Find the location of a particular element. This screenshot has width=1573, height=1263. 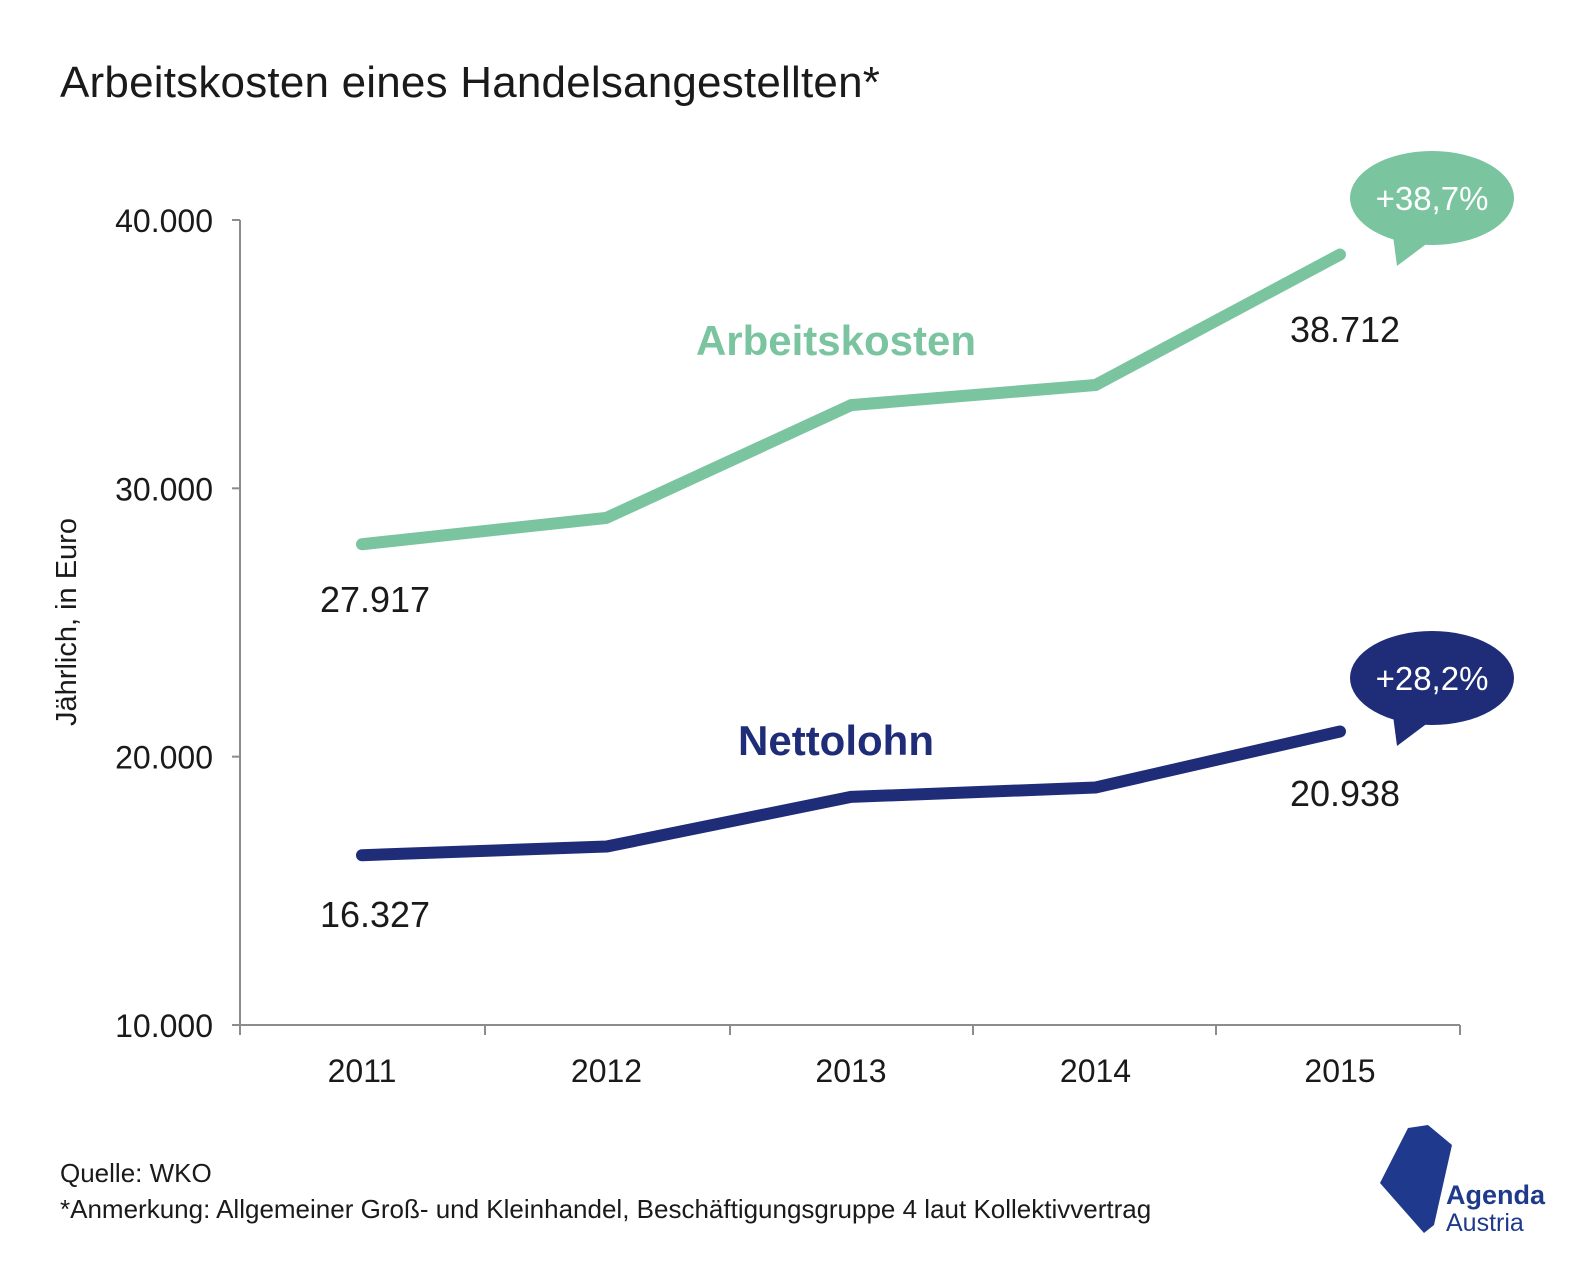

y-tick-label: 40.000 is located at coordinates (164, 221).